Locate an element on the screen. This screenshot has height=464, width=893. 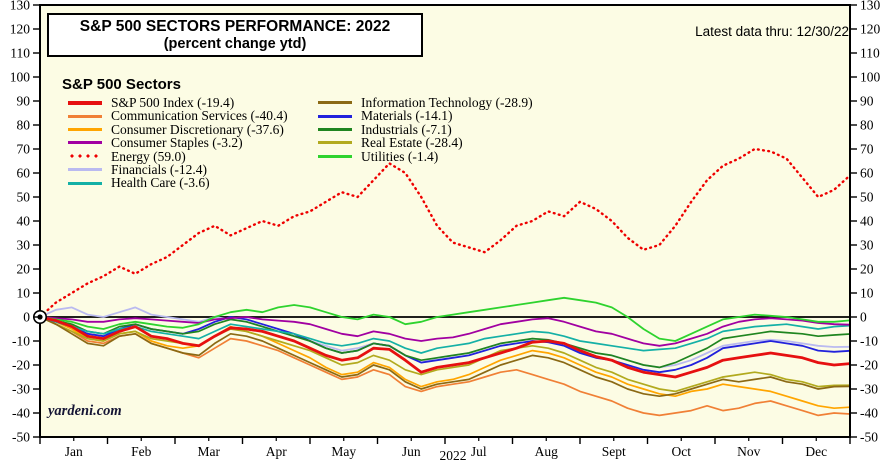
series-line-consumer-staples is located at coordinates (445, 331).